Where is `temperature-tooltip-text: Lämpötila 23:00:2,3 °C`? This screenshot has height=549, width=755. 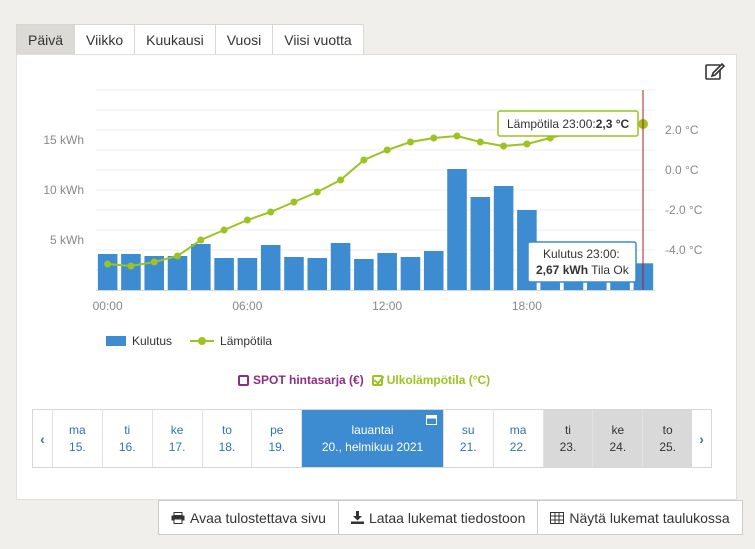
temperature-tooltip-text: Lämpötila 23:00:2,3 °C is located at coordinates (568, 124).